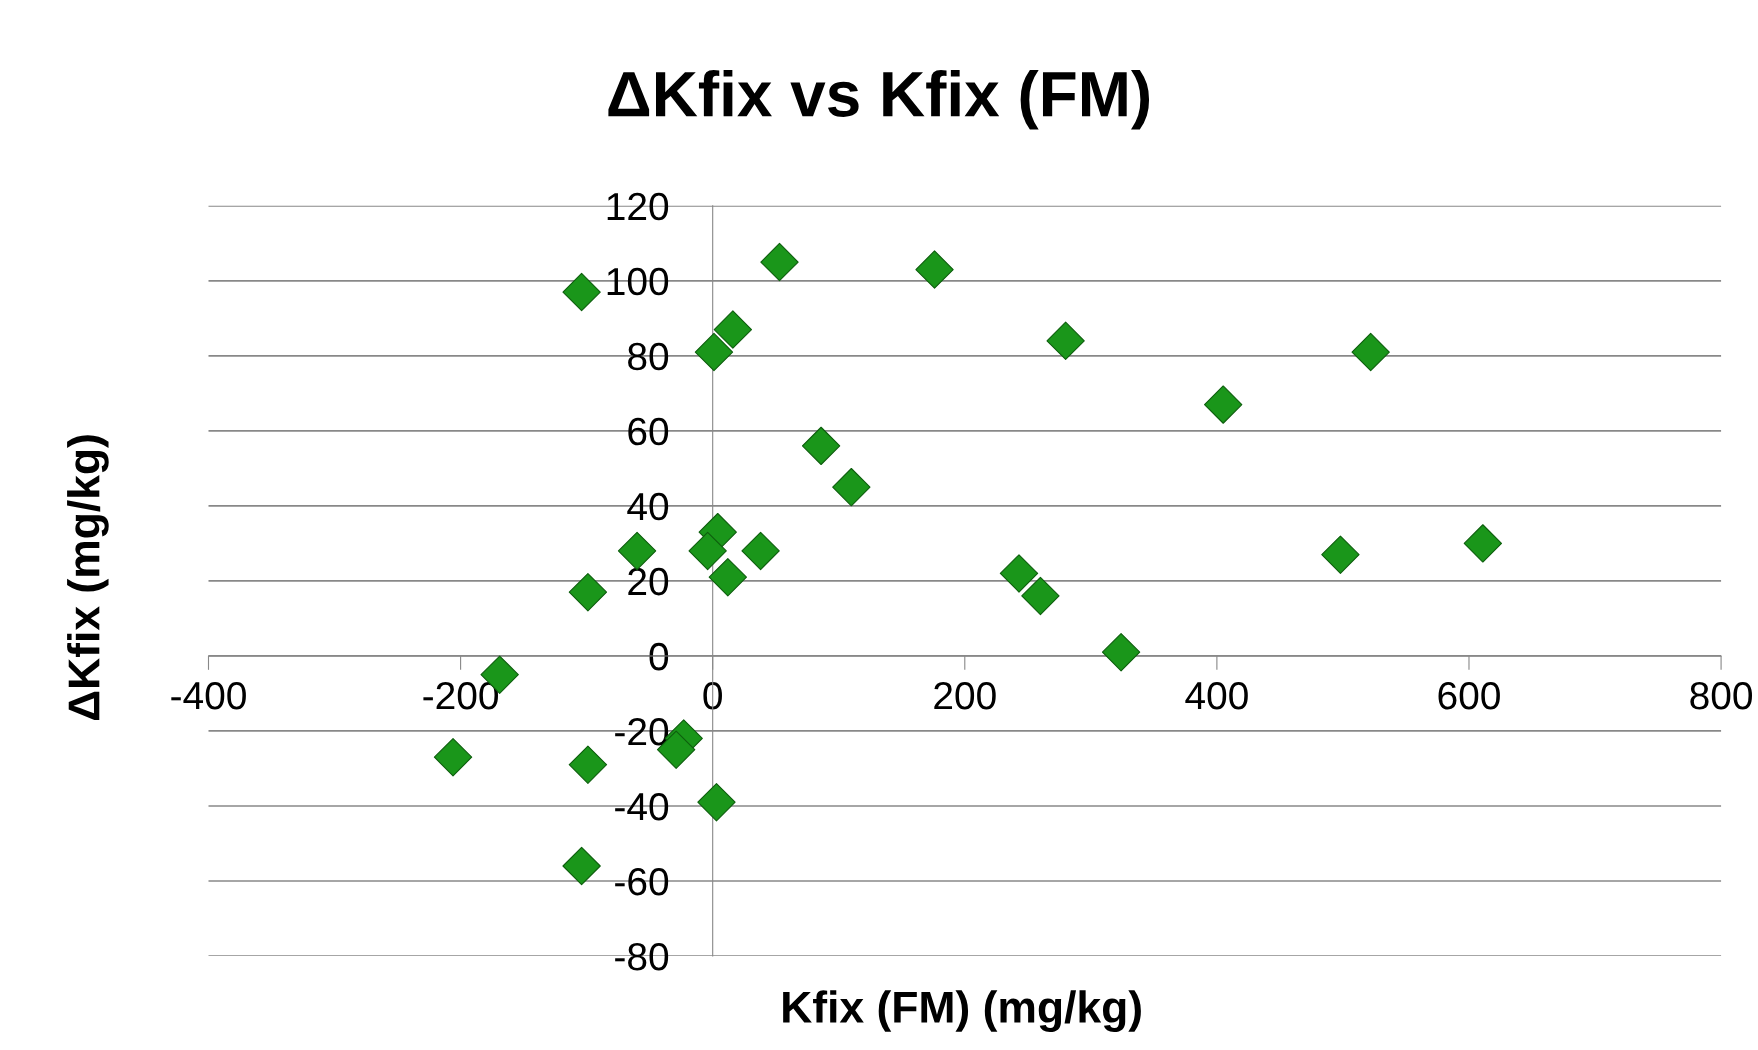 The height and width of the screenshot is (1050, 1758). I want to click on y-tick-label: 60, so click(648, 431).